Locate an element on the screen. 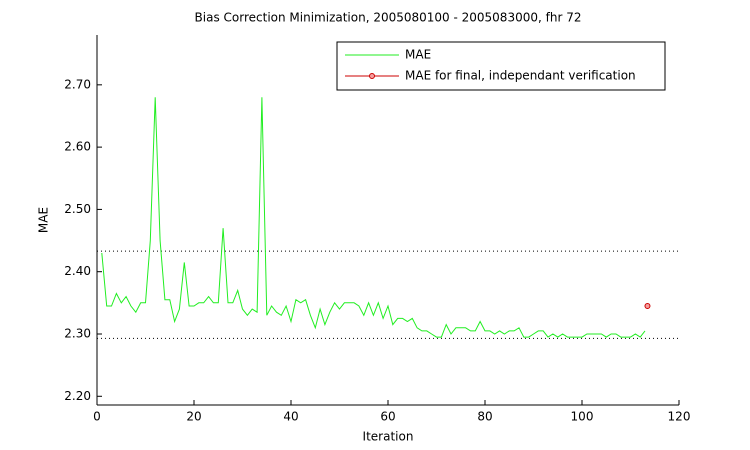 The width and height of the screenshot is (750, 450). y-tick-label: 2.60 is located at coordinates (77, 147).